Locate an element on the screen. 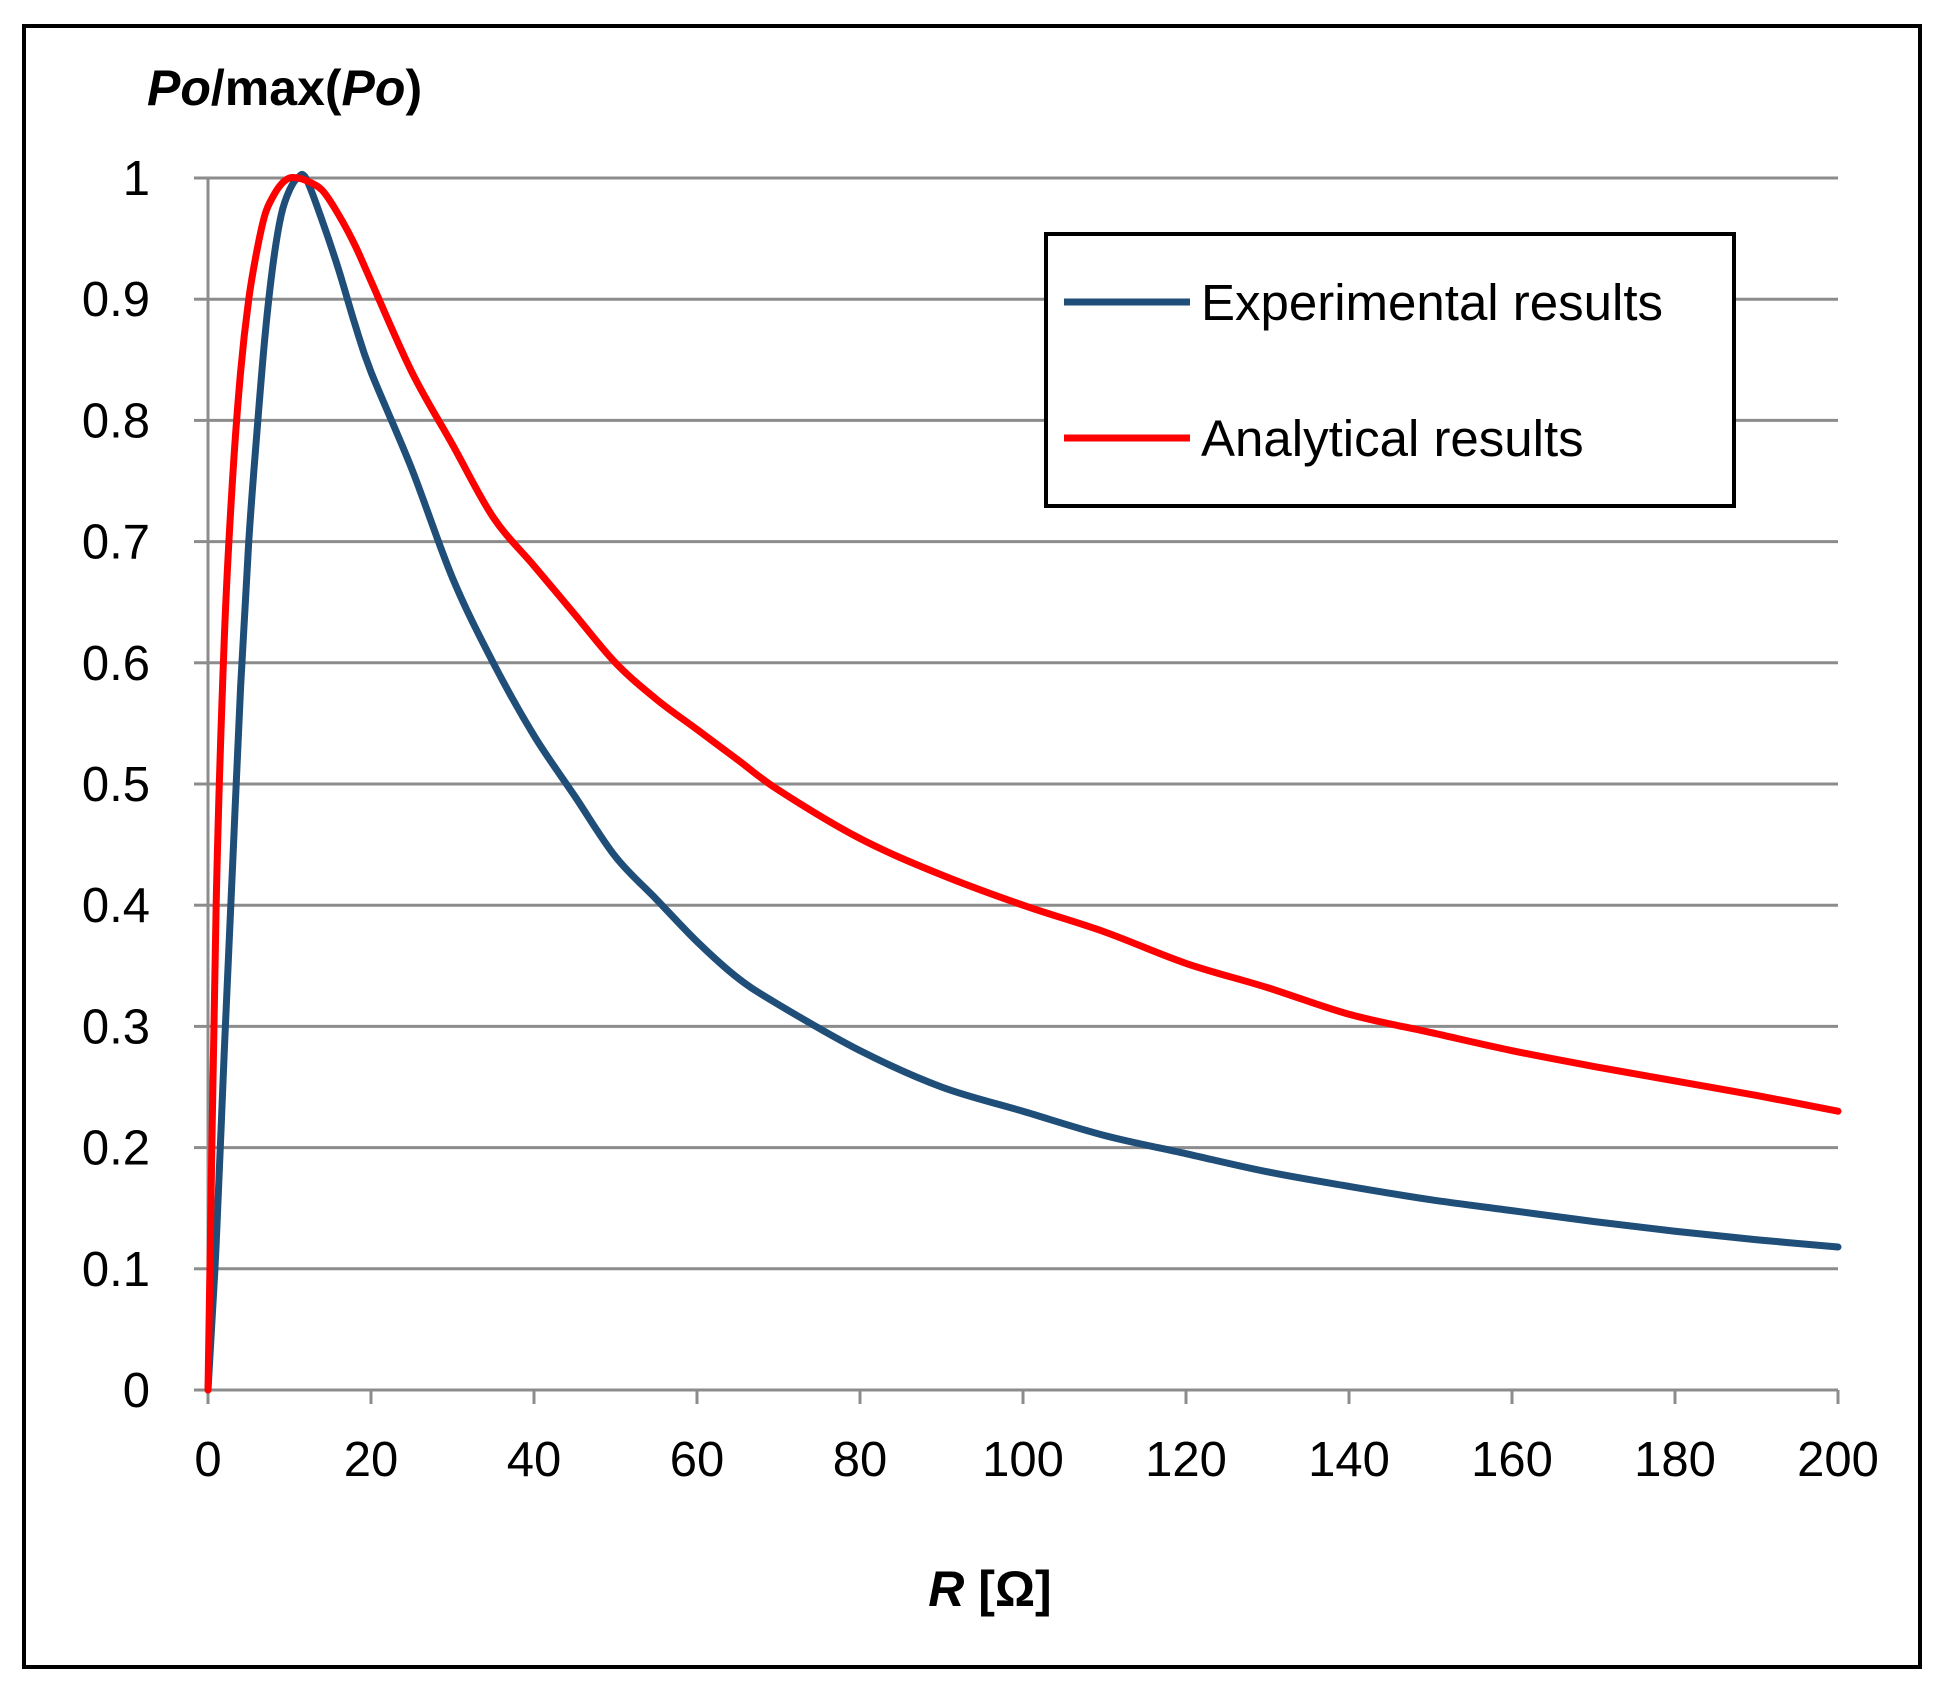 The height and width of the screenshot is (1694, 1947). x-axis-title: R [Ω] is located at coordinates (989, 1589).